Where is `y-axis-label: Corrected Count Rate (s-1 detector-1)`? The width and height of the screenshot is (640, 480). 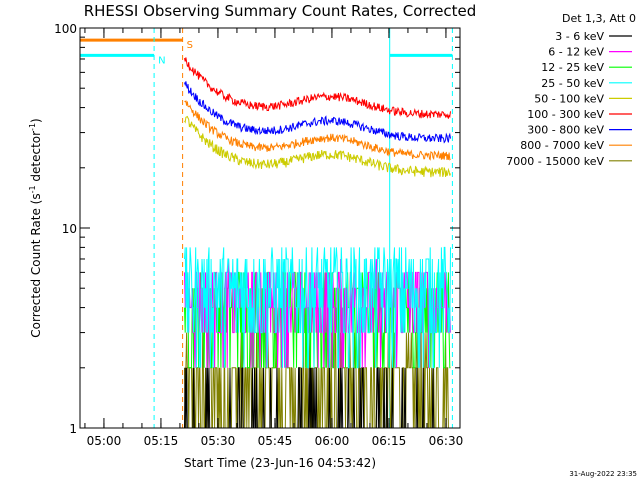
y-axis-label: Corrected Count Rate (s-1 detector-1) is located at coordinates (35, 227).